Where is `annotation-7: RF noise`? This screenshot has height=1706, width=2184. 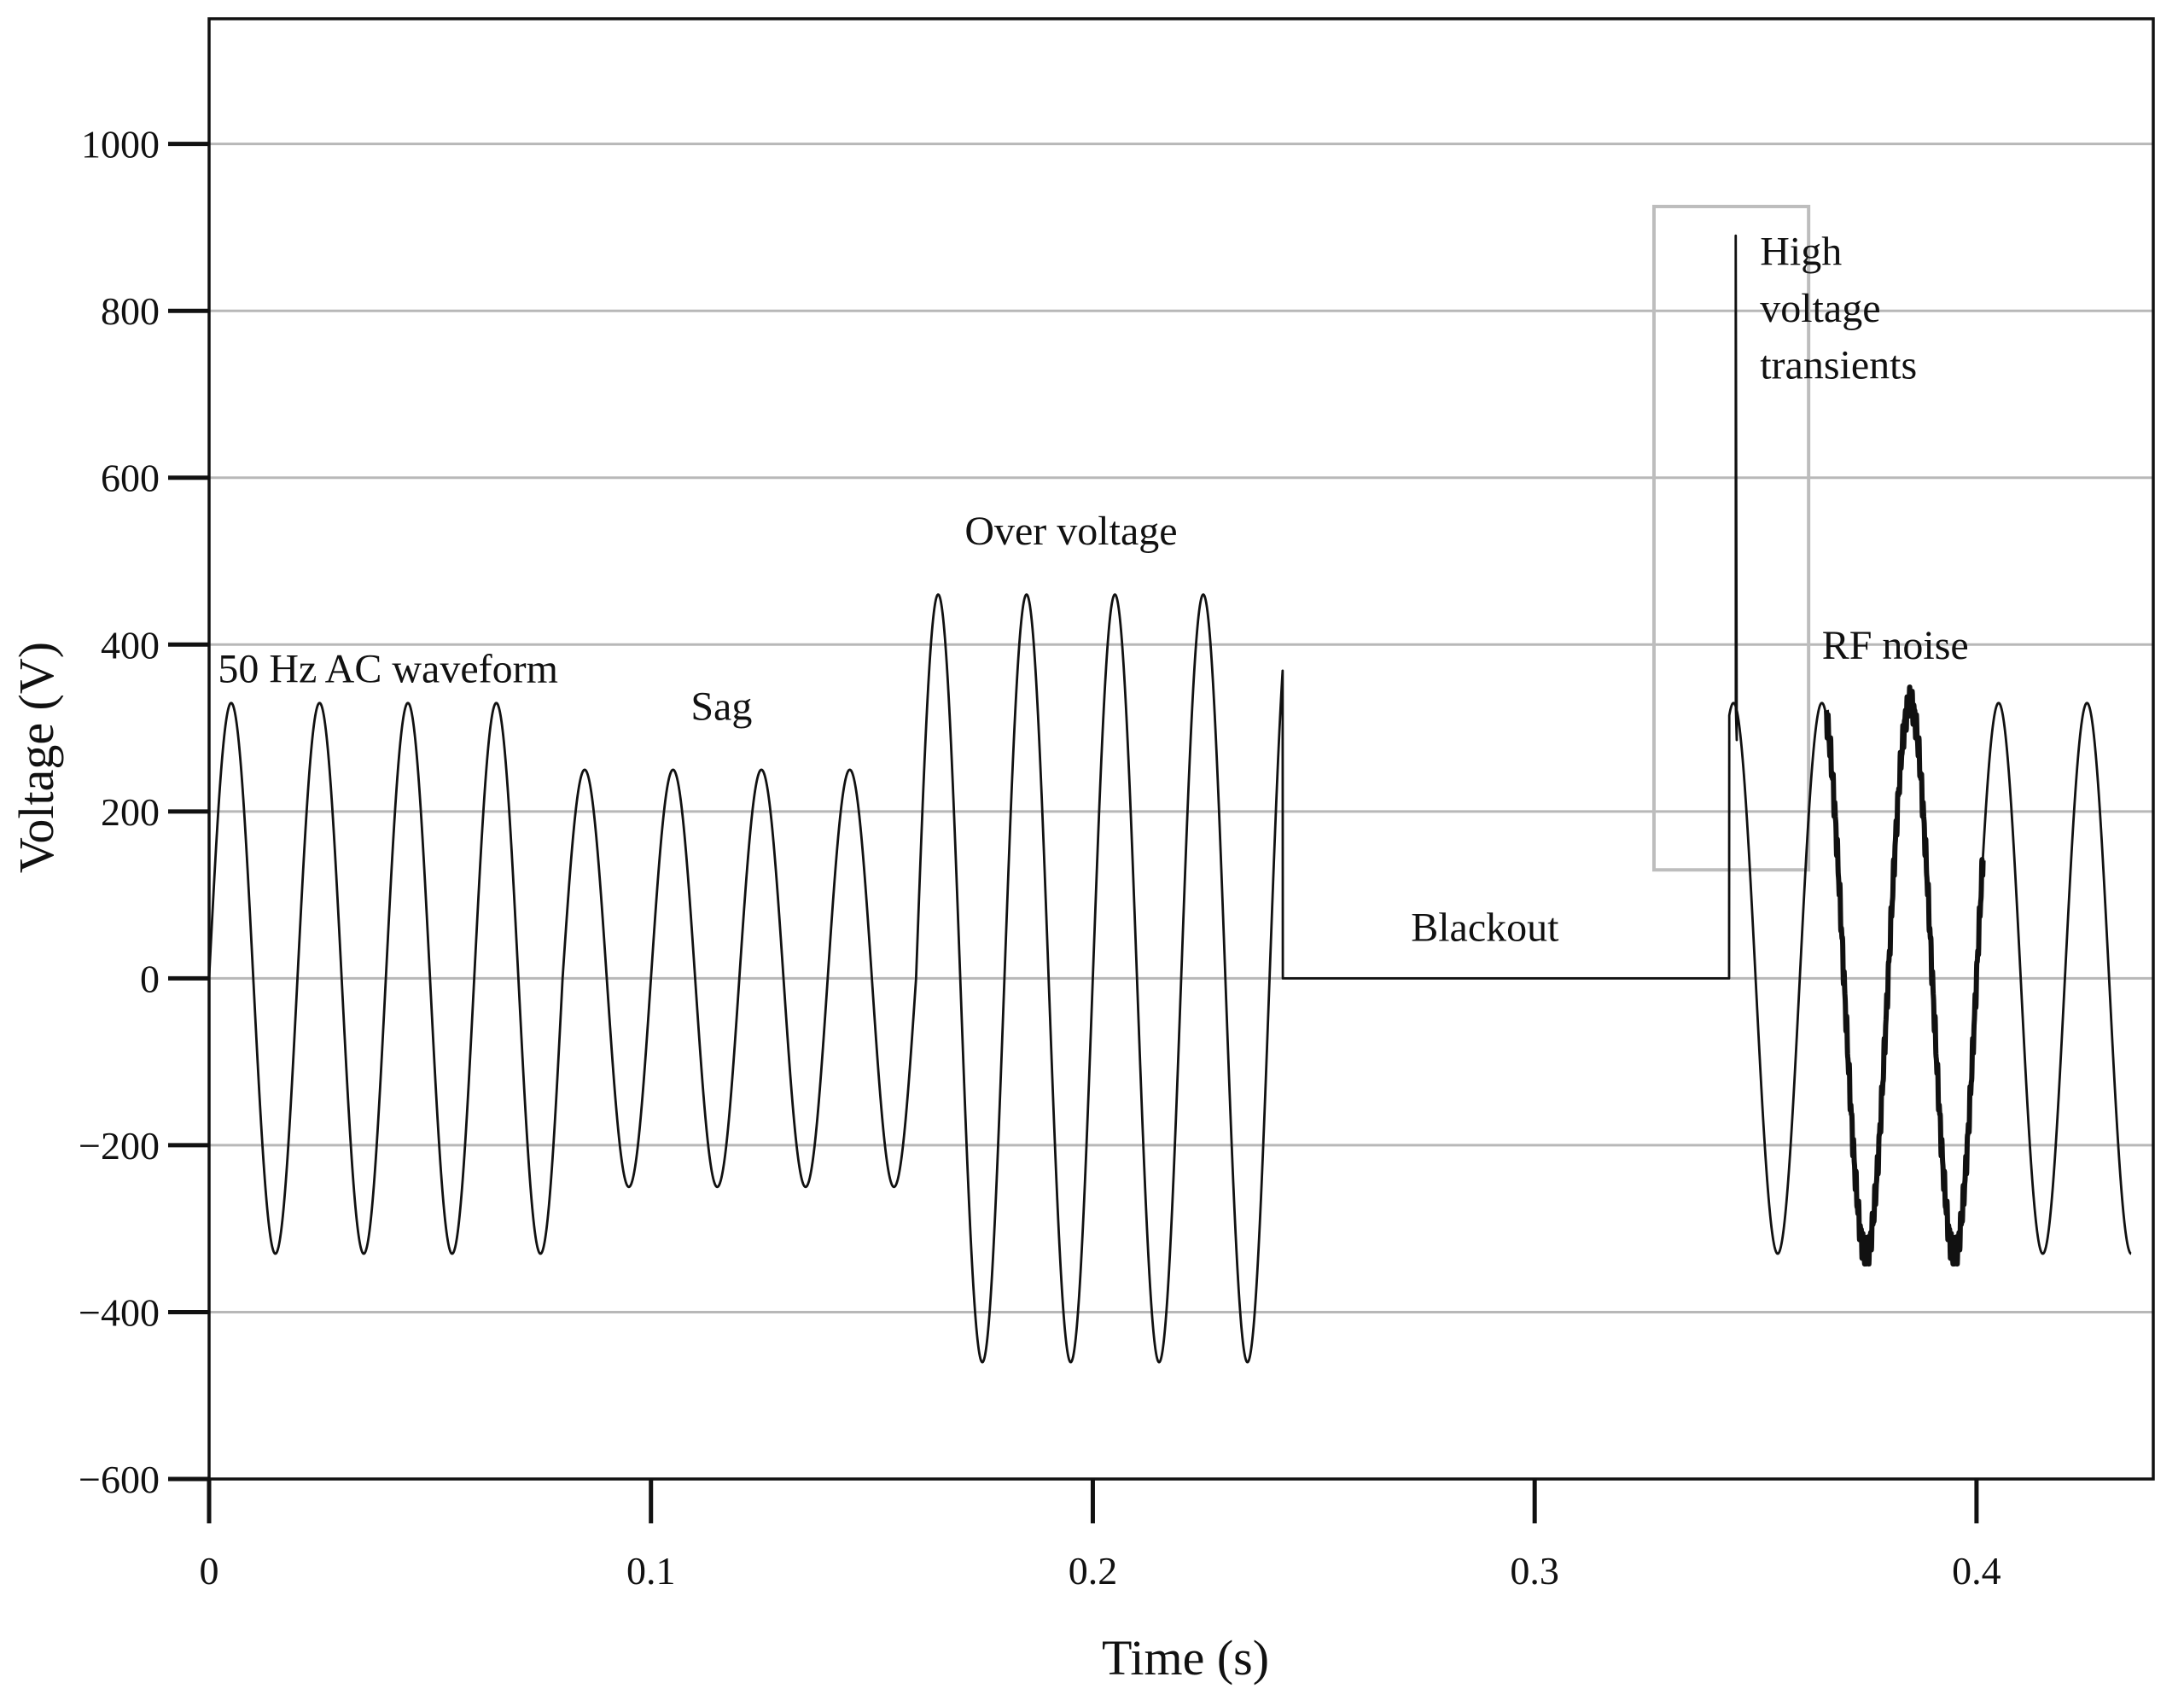 annotation-7: RF noise is located at coordinates (1895, 645).